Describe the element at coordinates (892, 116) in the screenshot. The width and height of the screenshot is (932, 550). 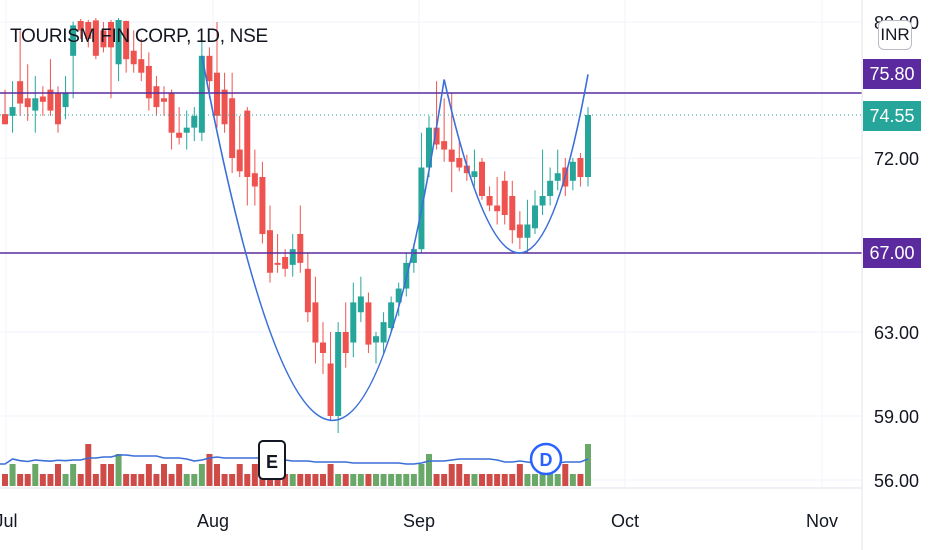
I see `last-price-badge: 74.55` at that location.